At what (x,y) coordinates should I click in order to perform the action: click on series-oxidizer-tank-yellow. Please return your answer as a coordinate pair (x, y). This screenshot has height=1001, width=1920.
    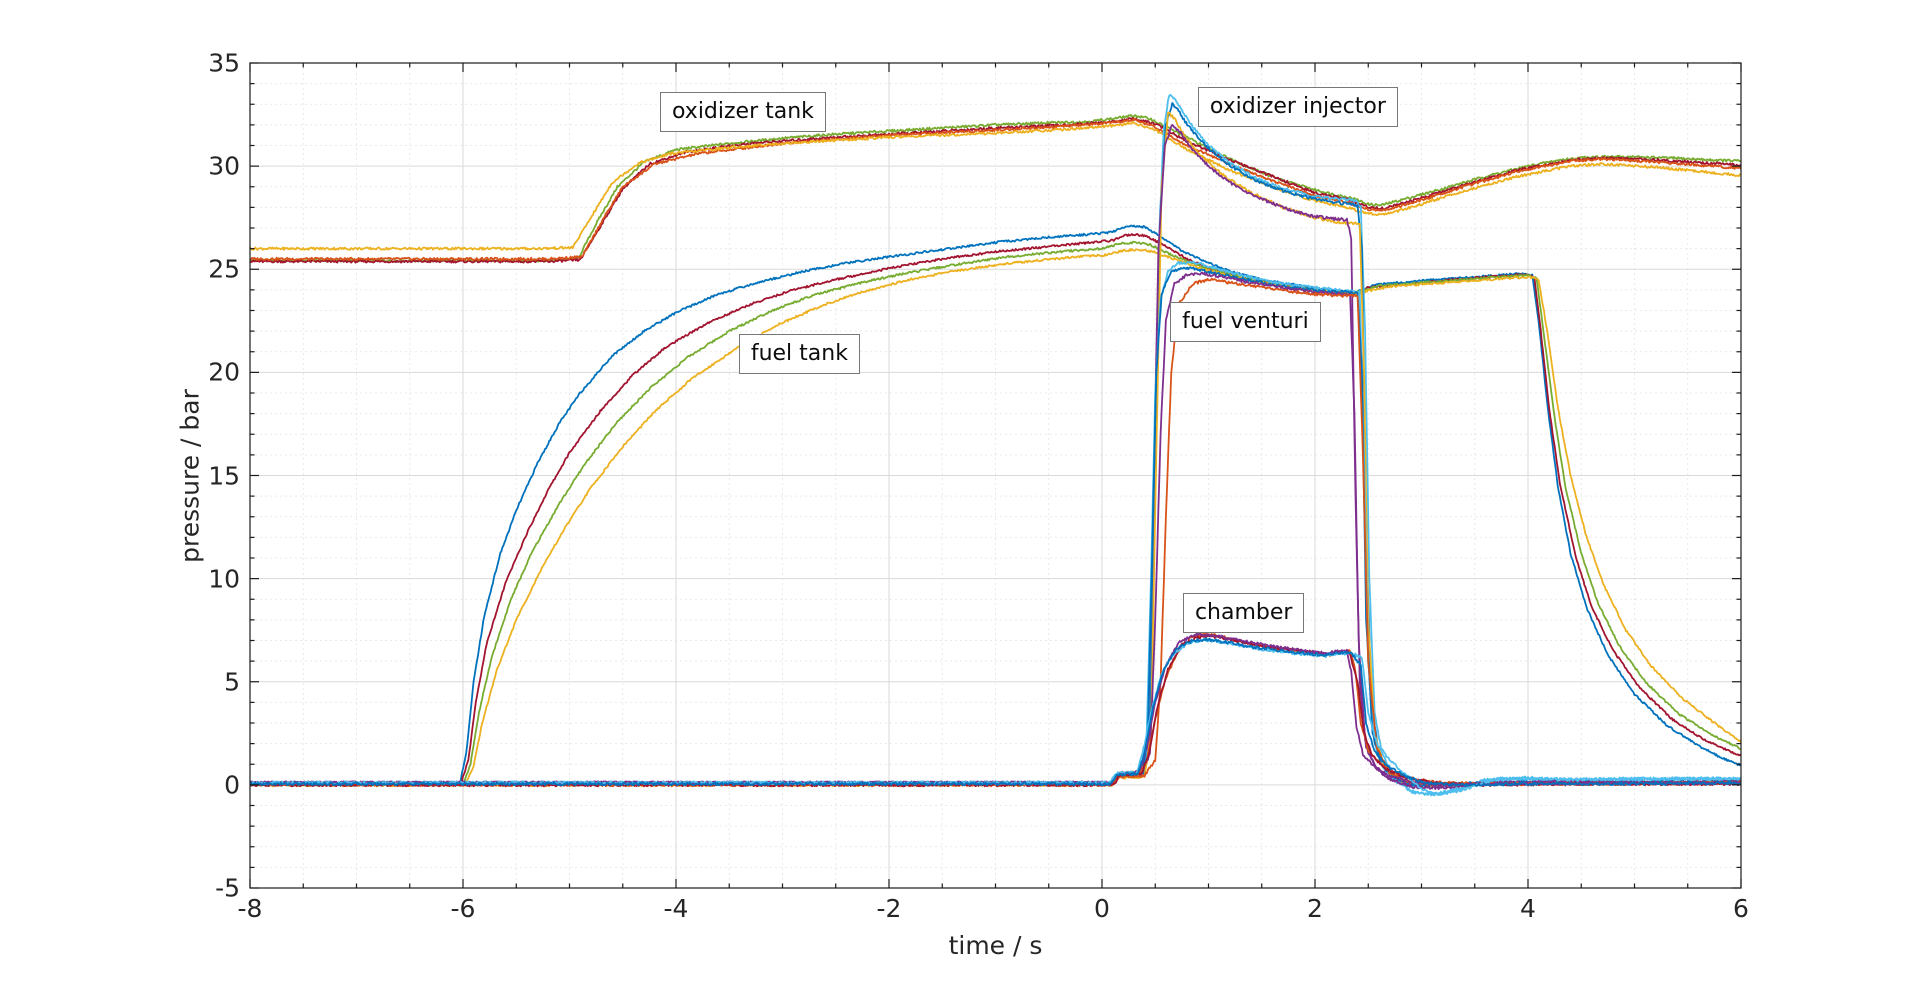
    Looking at the image, I should click on (995, 186).